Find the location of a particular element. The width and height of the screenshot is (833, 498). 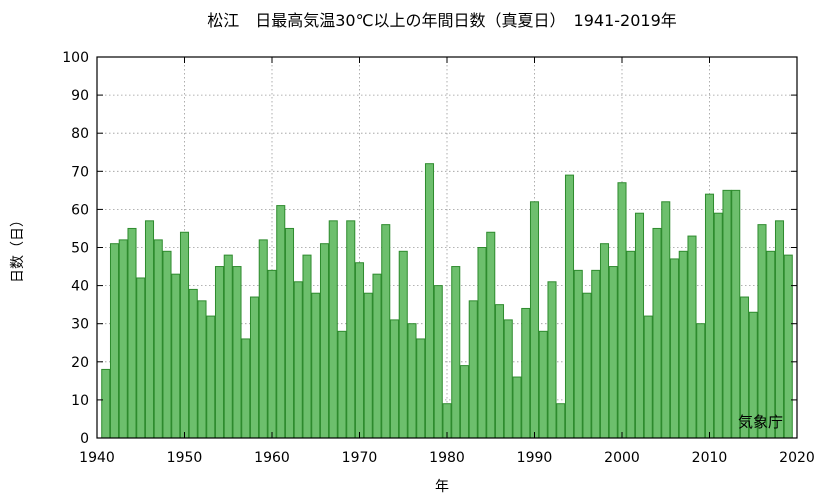

bar-1973 is located at coordinates (386, 331).